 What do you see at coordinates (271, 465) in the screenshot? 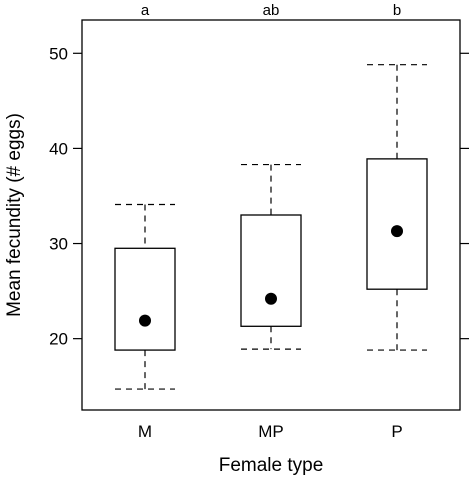
I see `x-axis-title: Female type` at bounding box center [271, 465].